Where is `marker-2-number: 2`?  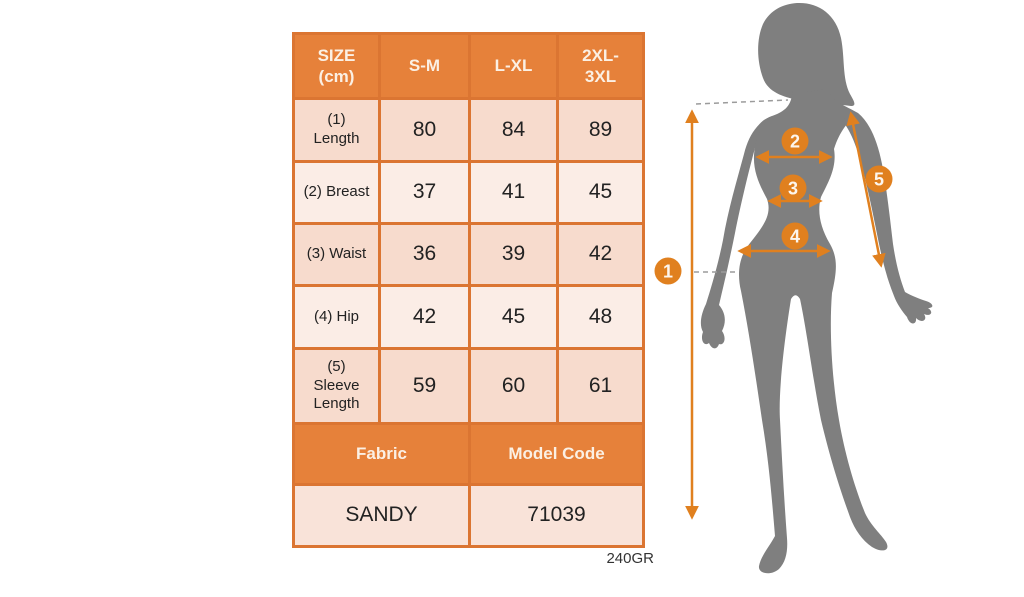
marker-2-number: 2 is located at coordinates (795, 142).